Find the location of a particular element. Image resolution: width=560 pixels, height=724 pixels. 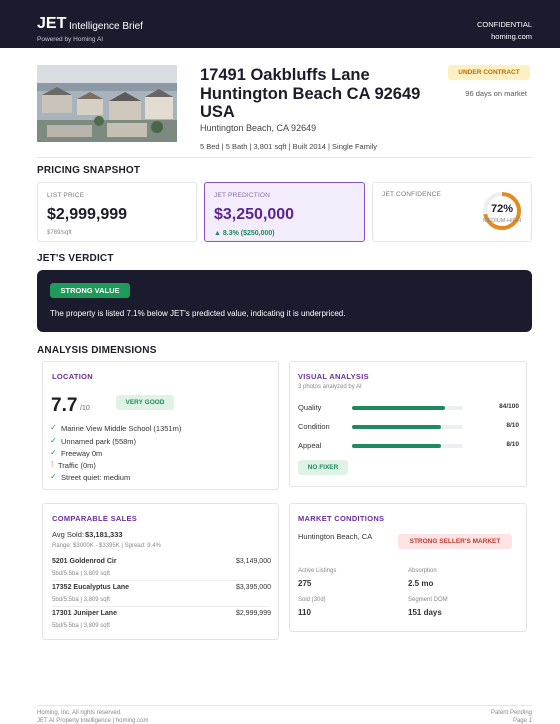

location-item: Marine View Middle School (1351m) is located at coordinates (121, 428).